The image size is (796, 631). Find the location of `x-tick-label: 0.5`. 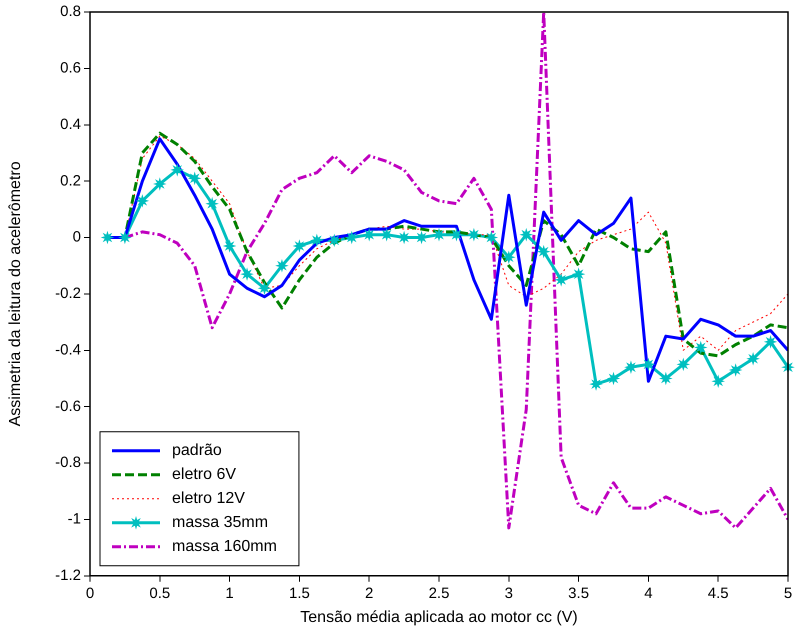

x-tick-label: 0.5 is located at coordinates (159, 593).